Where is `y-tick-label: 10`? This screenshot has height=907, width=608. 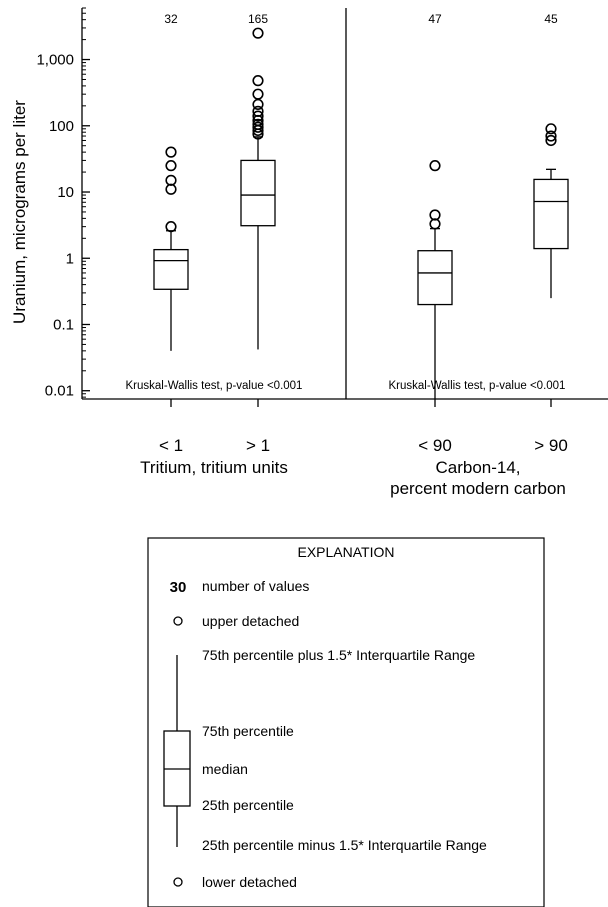 y-tick-label: 10 is located at coordinates (65, 192).